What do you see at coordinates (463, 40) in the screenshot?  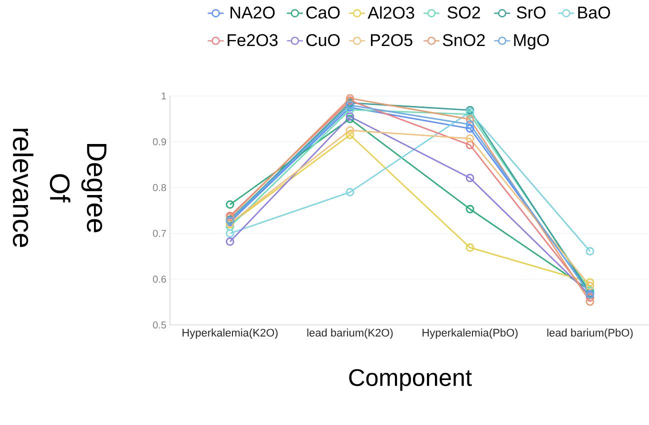 I see `legend-label: SnO2` at bounding box center [463, 40].